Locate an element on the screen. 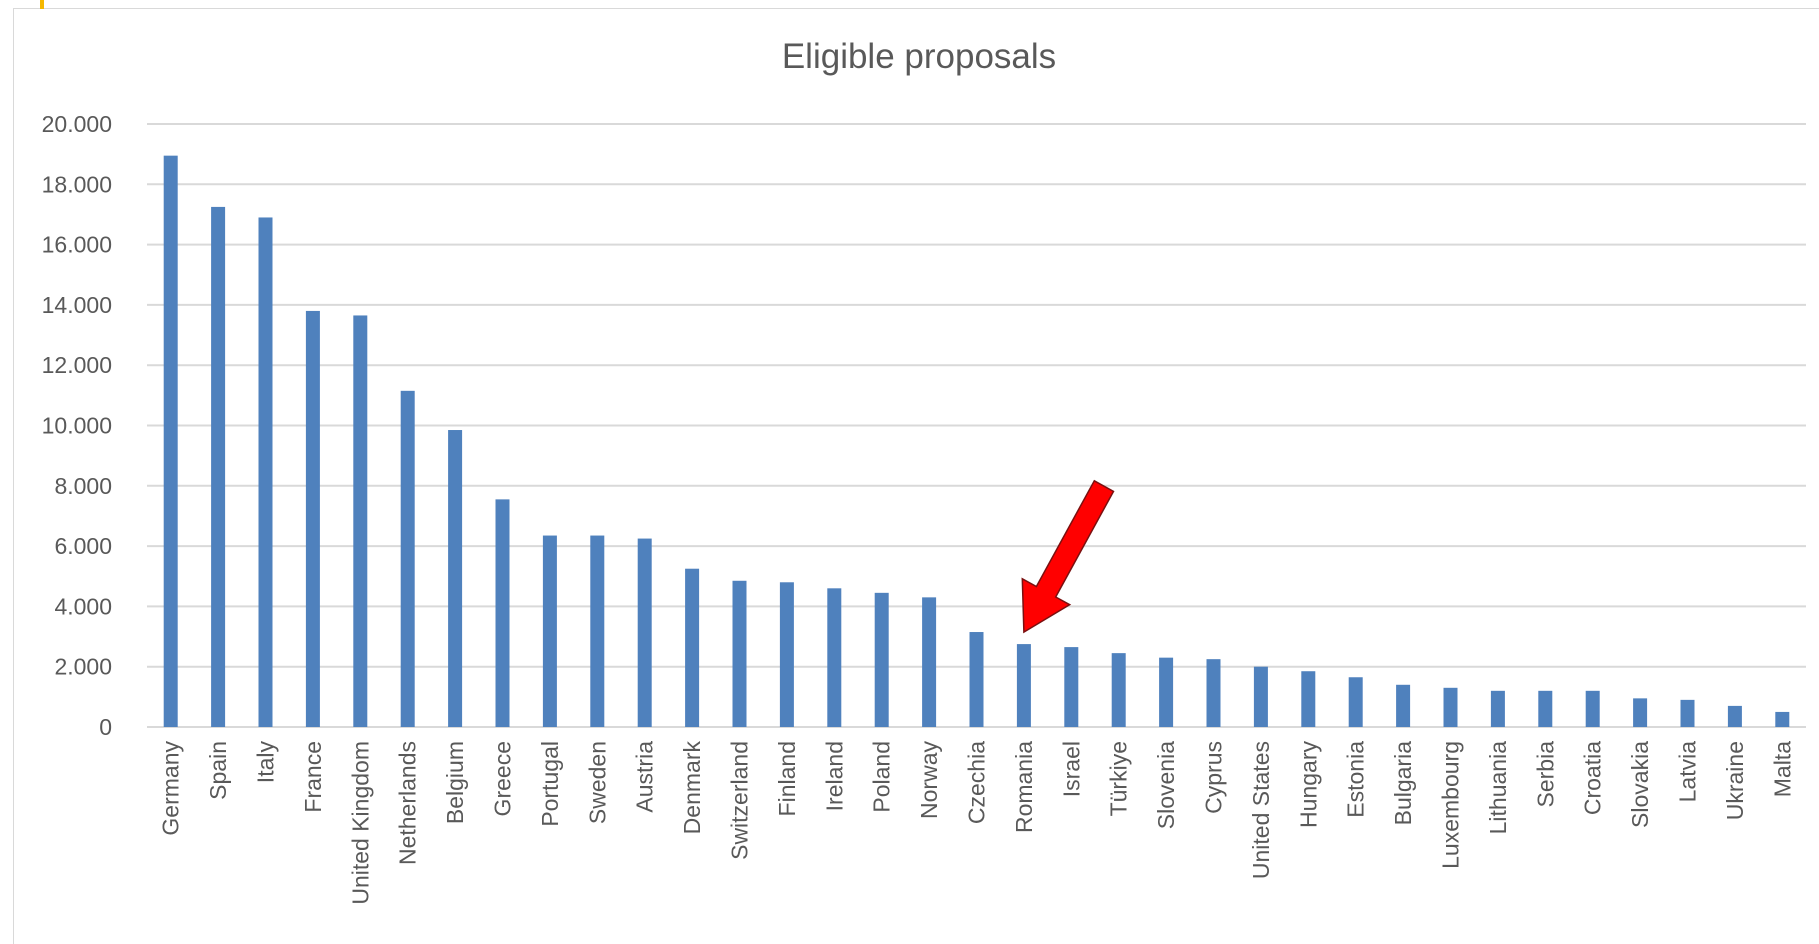 The width and height of the screenshot is (1819, 944). bar-united-states is located at coordinates (1260, 696).